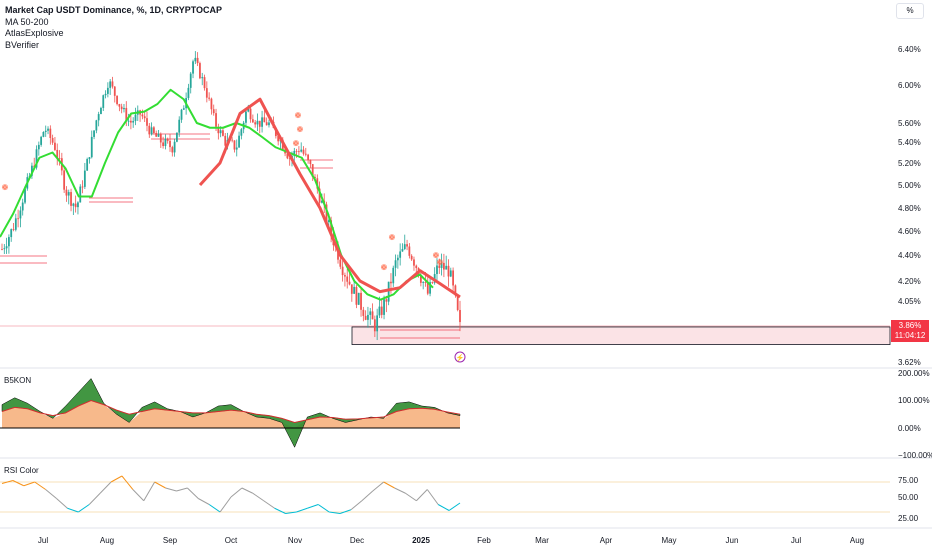 Image resolution: width=932 pixels, height=550 pixels. Describe the element at coordinates (909, 163) in the screenshot. I see `price-tick-label: 5.20%` at that location.